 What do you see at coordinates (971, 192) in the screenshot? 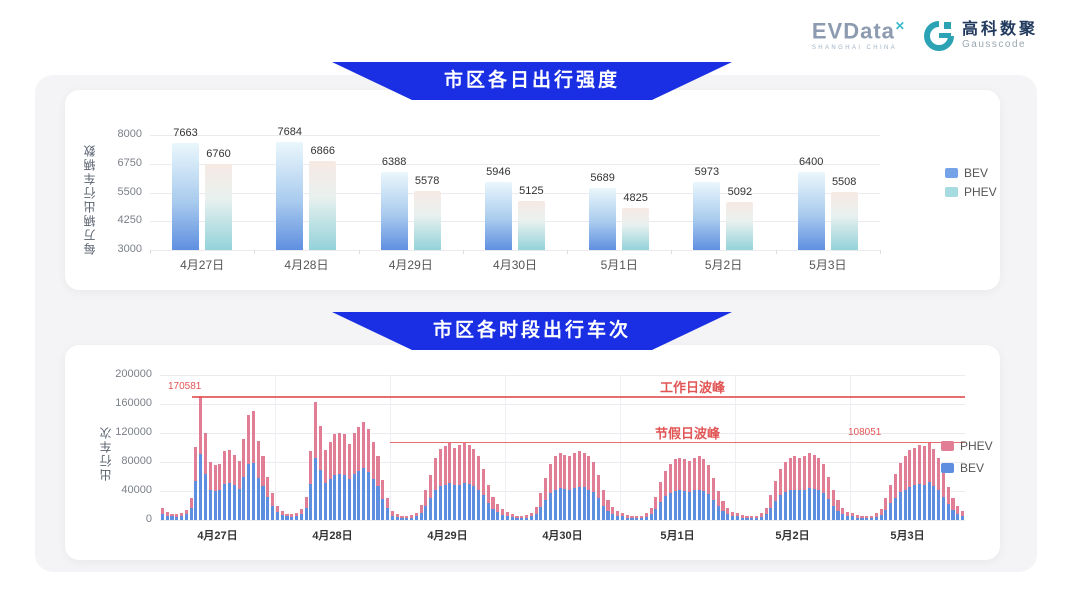
I see `legend-item-phev: PHEV` at bounding box center [971, 192].